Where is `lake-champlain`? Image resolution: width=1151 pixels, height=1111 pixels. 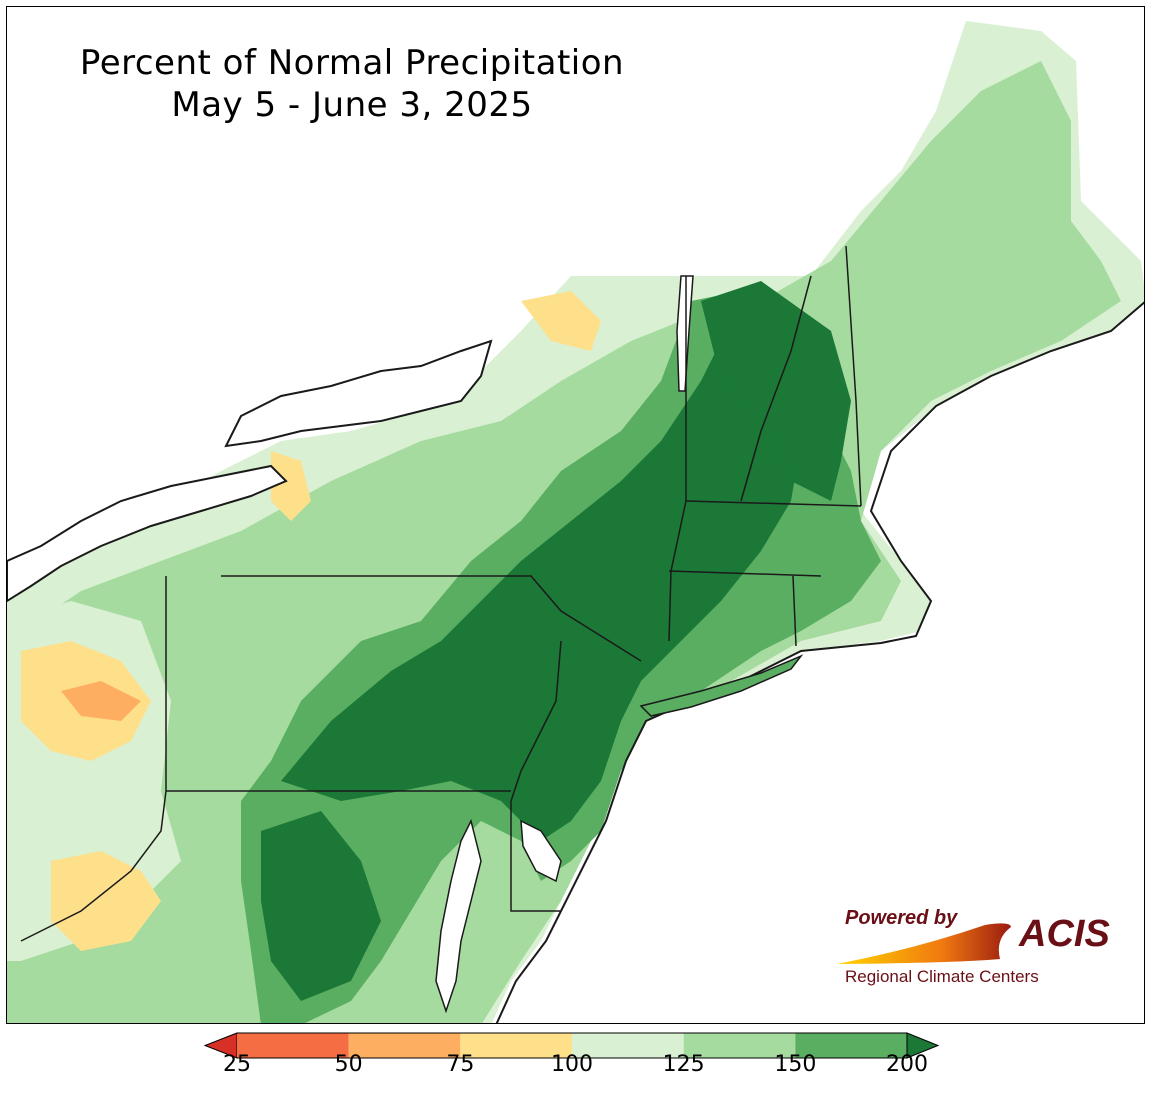 lake-champlain is located at coordinates (685, 333).